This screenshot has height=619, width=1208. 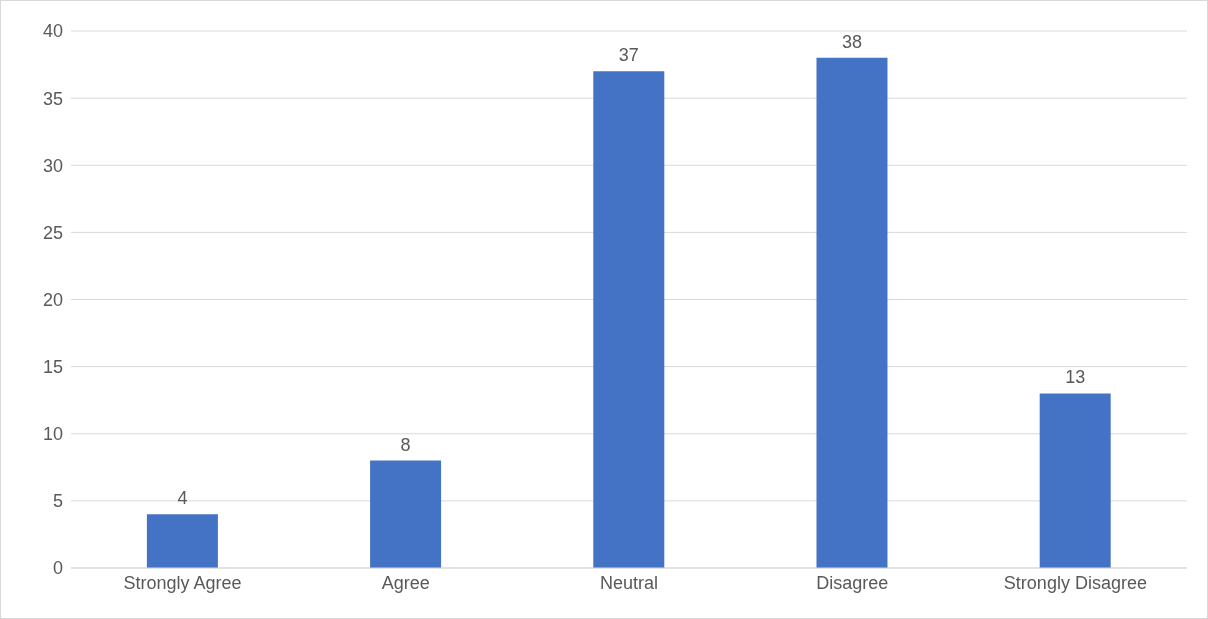 I want to click on y-tick-label: 25, so click(x=52, y=232).